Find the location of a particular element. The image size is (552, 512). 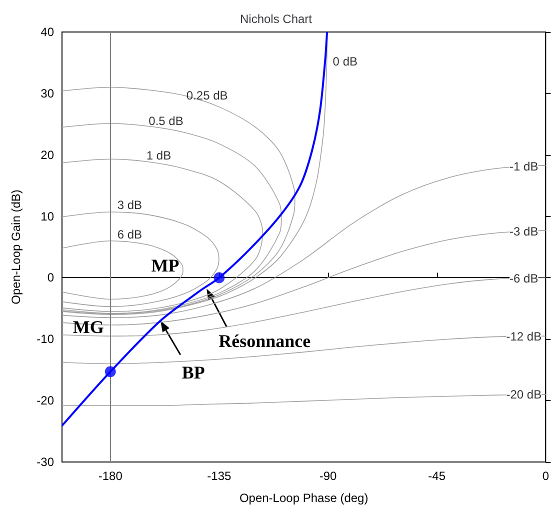

y-axis-title: Open-Loop Gain (dB) is located at coordinates (16, 247).